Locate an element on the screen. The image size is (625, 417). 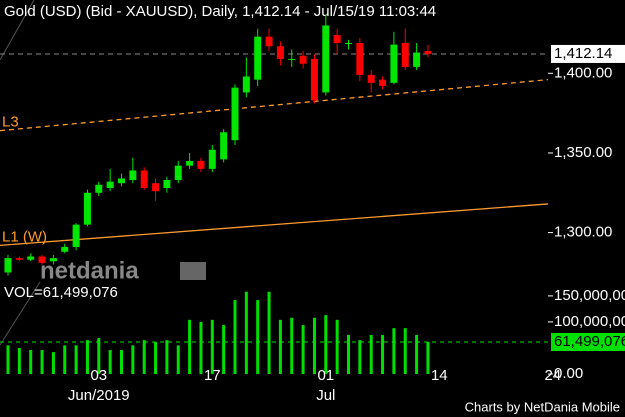
trend-line-label: L3 is located at coordinates (10, 122).